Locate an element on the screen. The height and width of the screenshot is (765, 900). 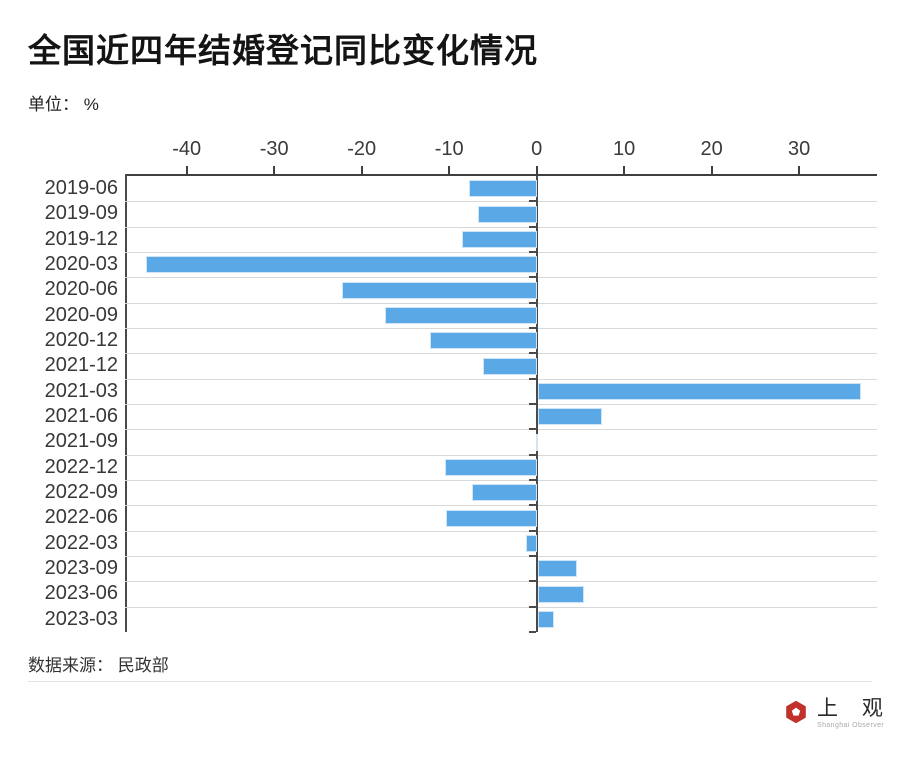
y-axis-label: 2020-12 is located at coordinates (81, 340).